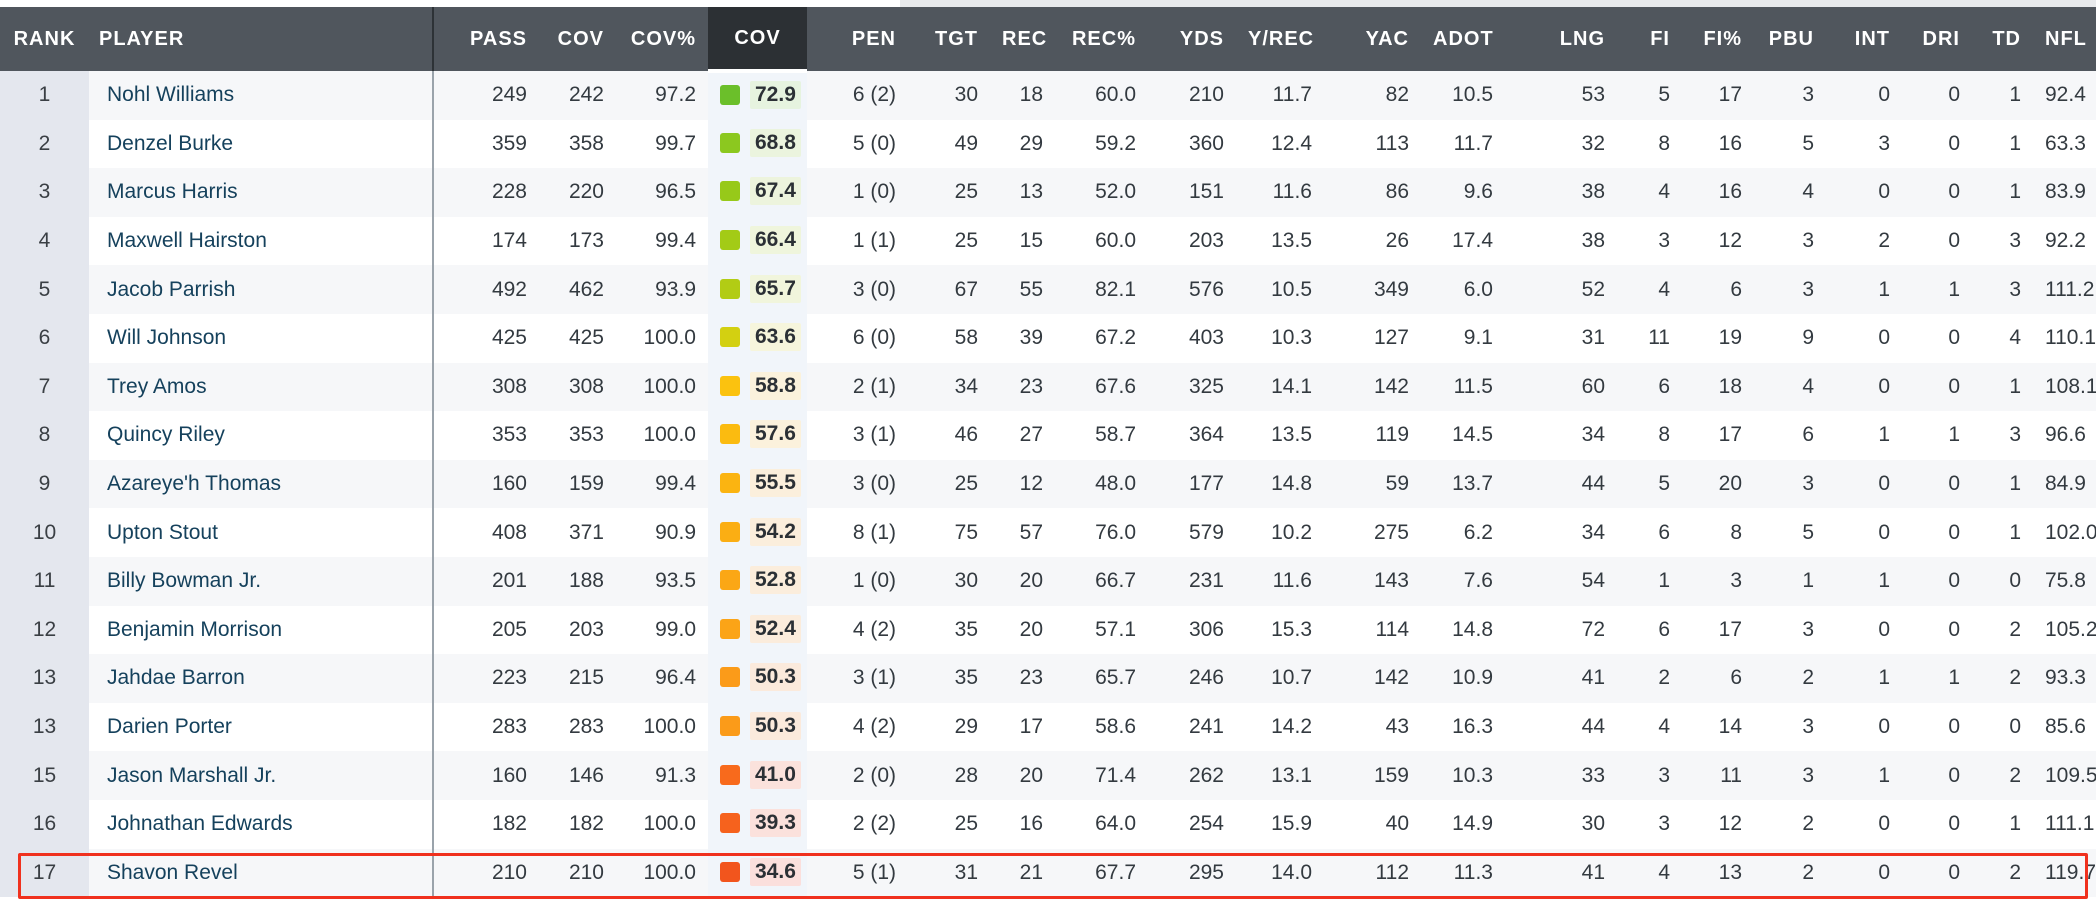 The width and height of the screenshot is (2096, 904). I want to click on long-cell: 44, so click(1561, 727).